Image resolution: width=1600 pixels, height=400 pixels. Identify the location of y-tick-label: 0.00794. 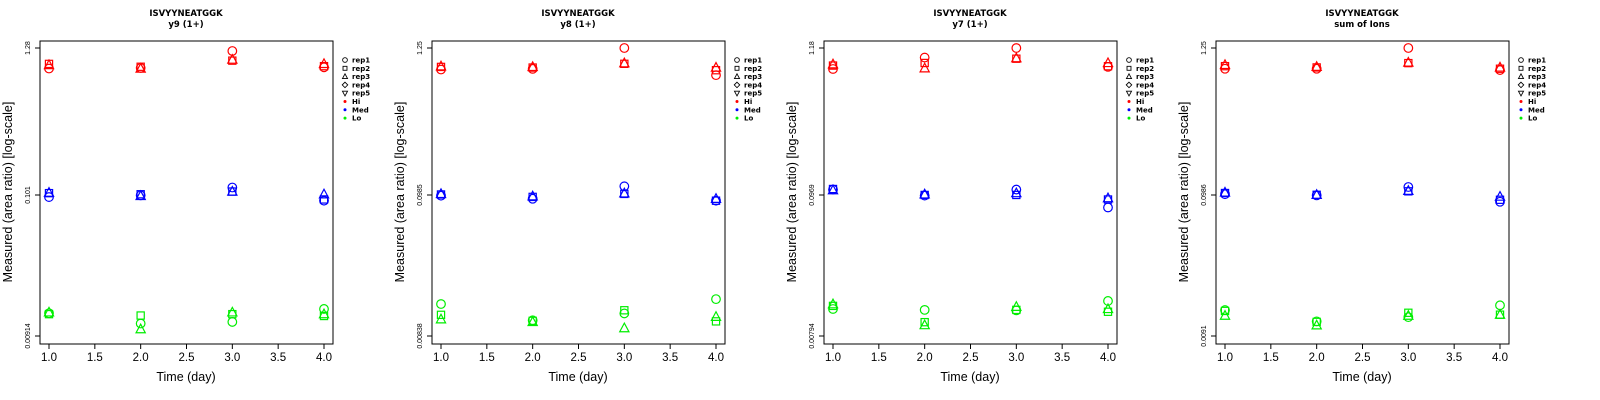
(812, 335).